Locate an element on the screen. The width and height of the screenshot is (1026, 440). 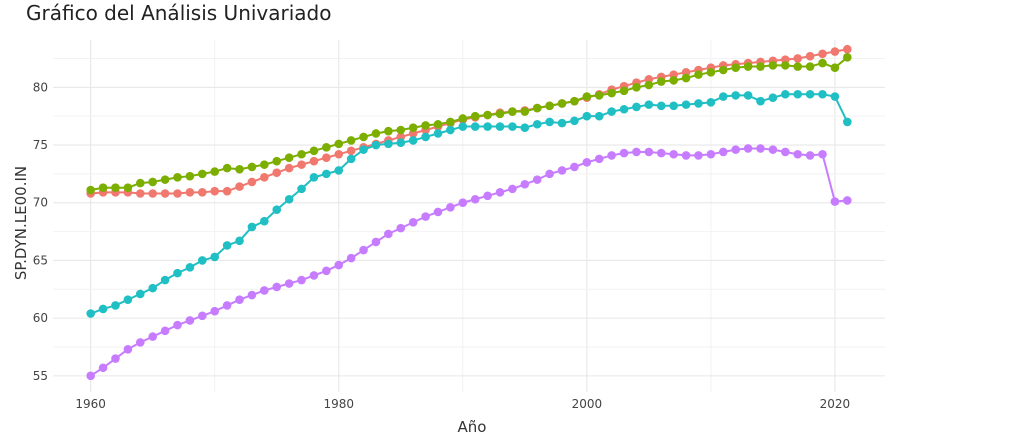
x-tick-label: 1980 is located at coordinates (338, 404).